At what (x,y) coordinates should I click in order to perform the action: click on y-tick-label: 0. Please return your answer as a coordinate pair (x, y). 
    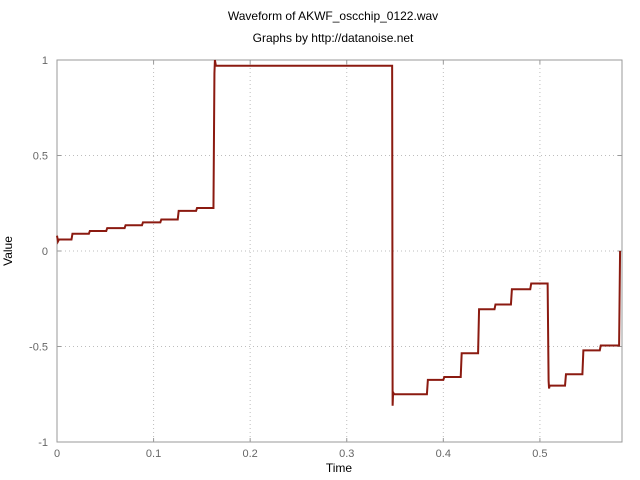
    Looking at the image, I should click on (45, 252).